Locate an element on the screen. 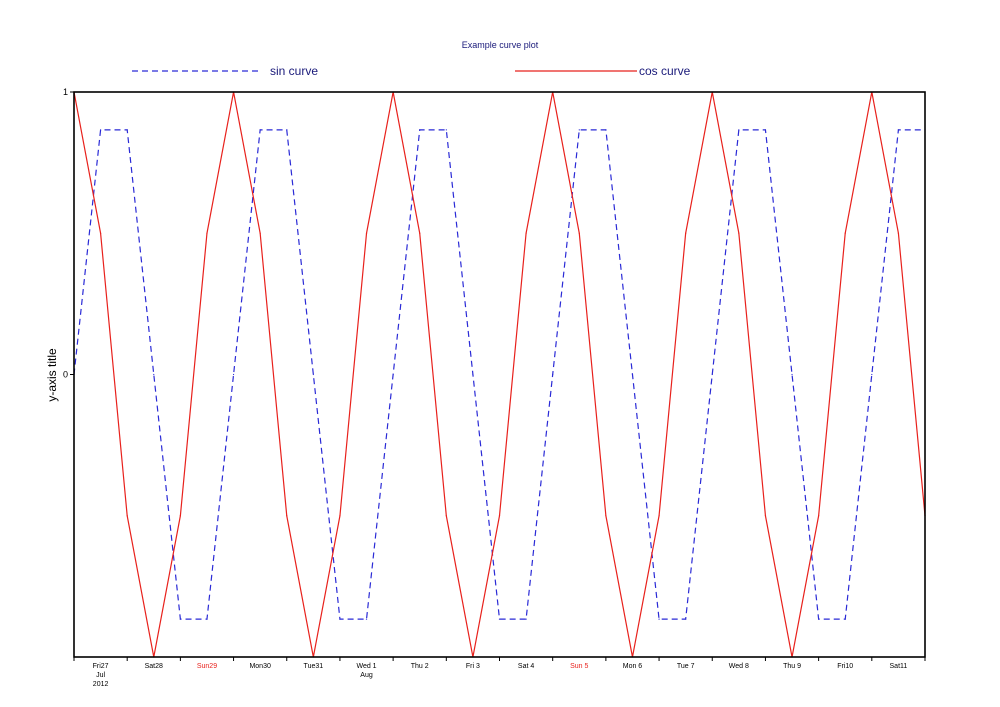 The width and height of the screenshot is (1000, 707). x-tick-label: Tue31 is located at coordinates (314, 666).